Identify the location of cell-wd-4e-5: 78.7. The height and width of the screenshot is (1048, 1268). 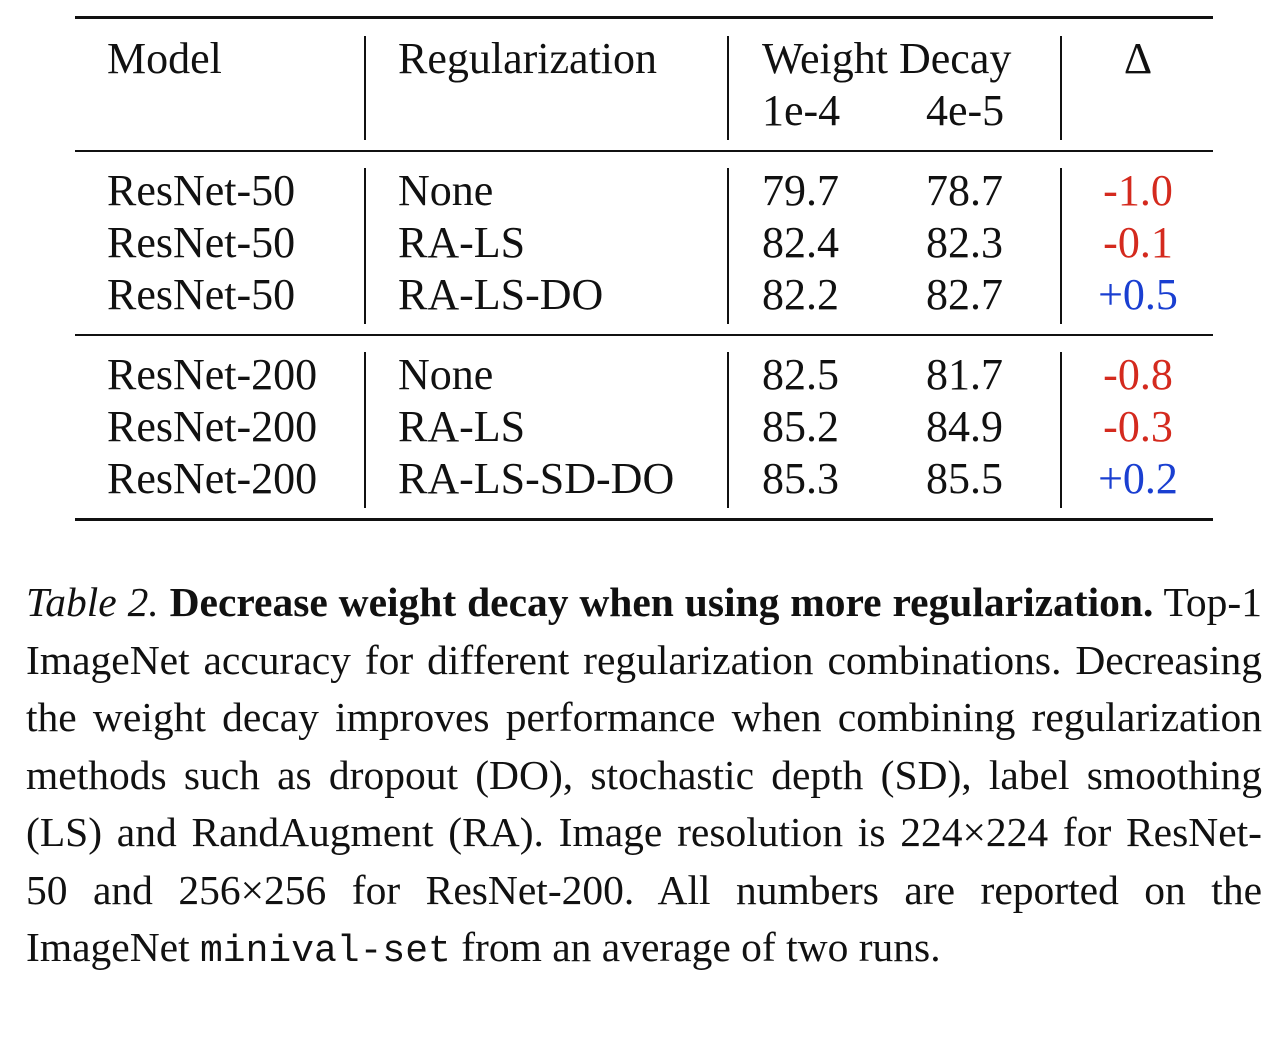
(964, 190).